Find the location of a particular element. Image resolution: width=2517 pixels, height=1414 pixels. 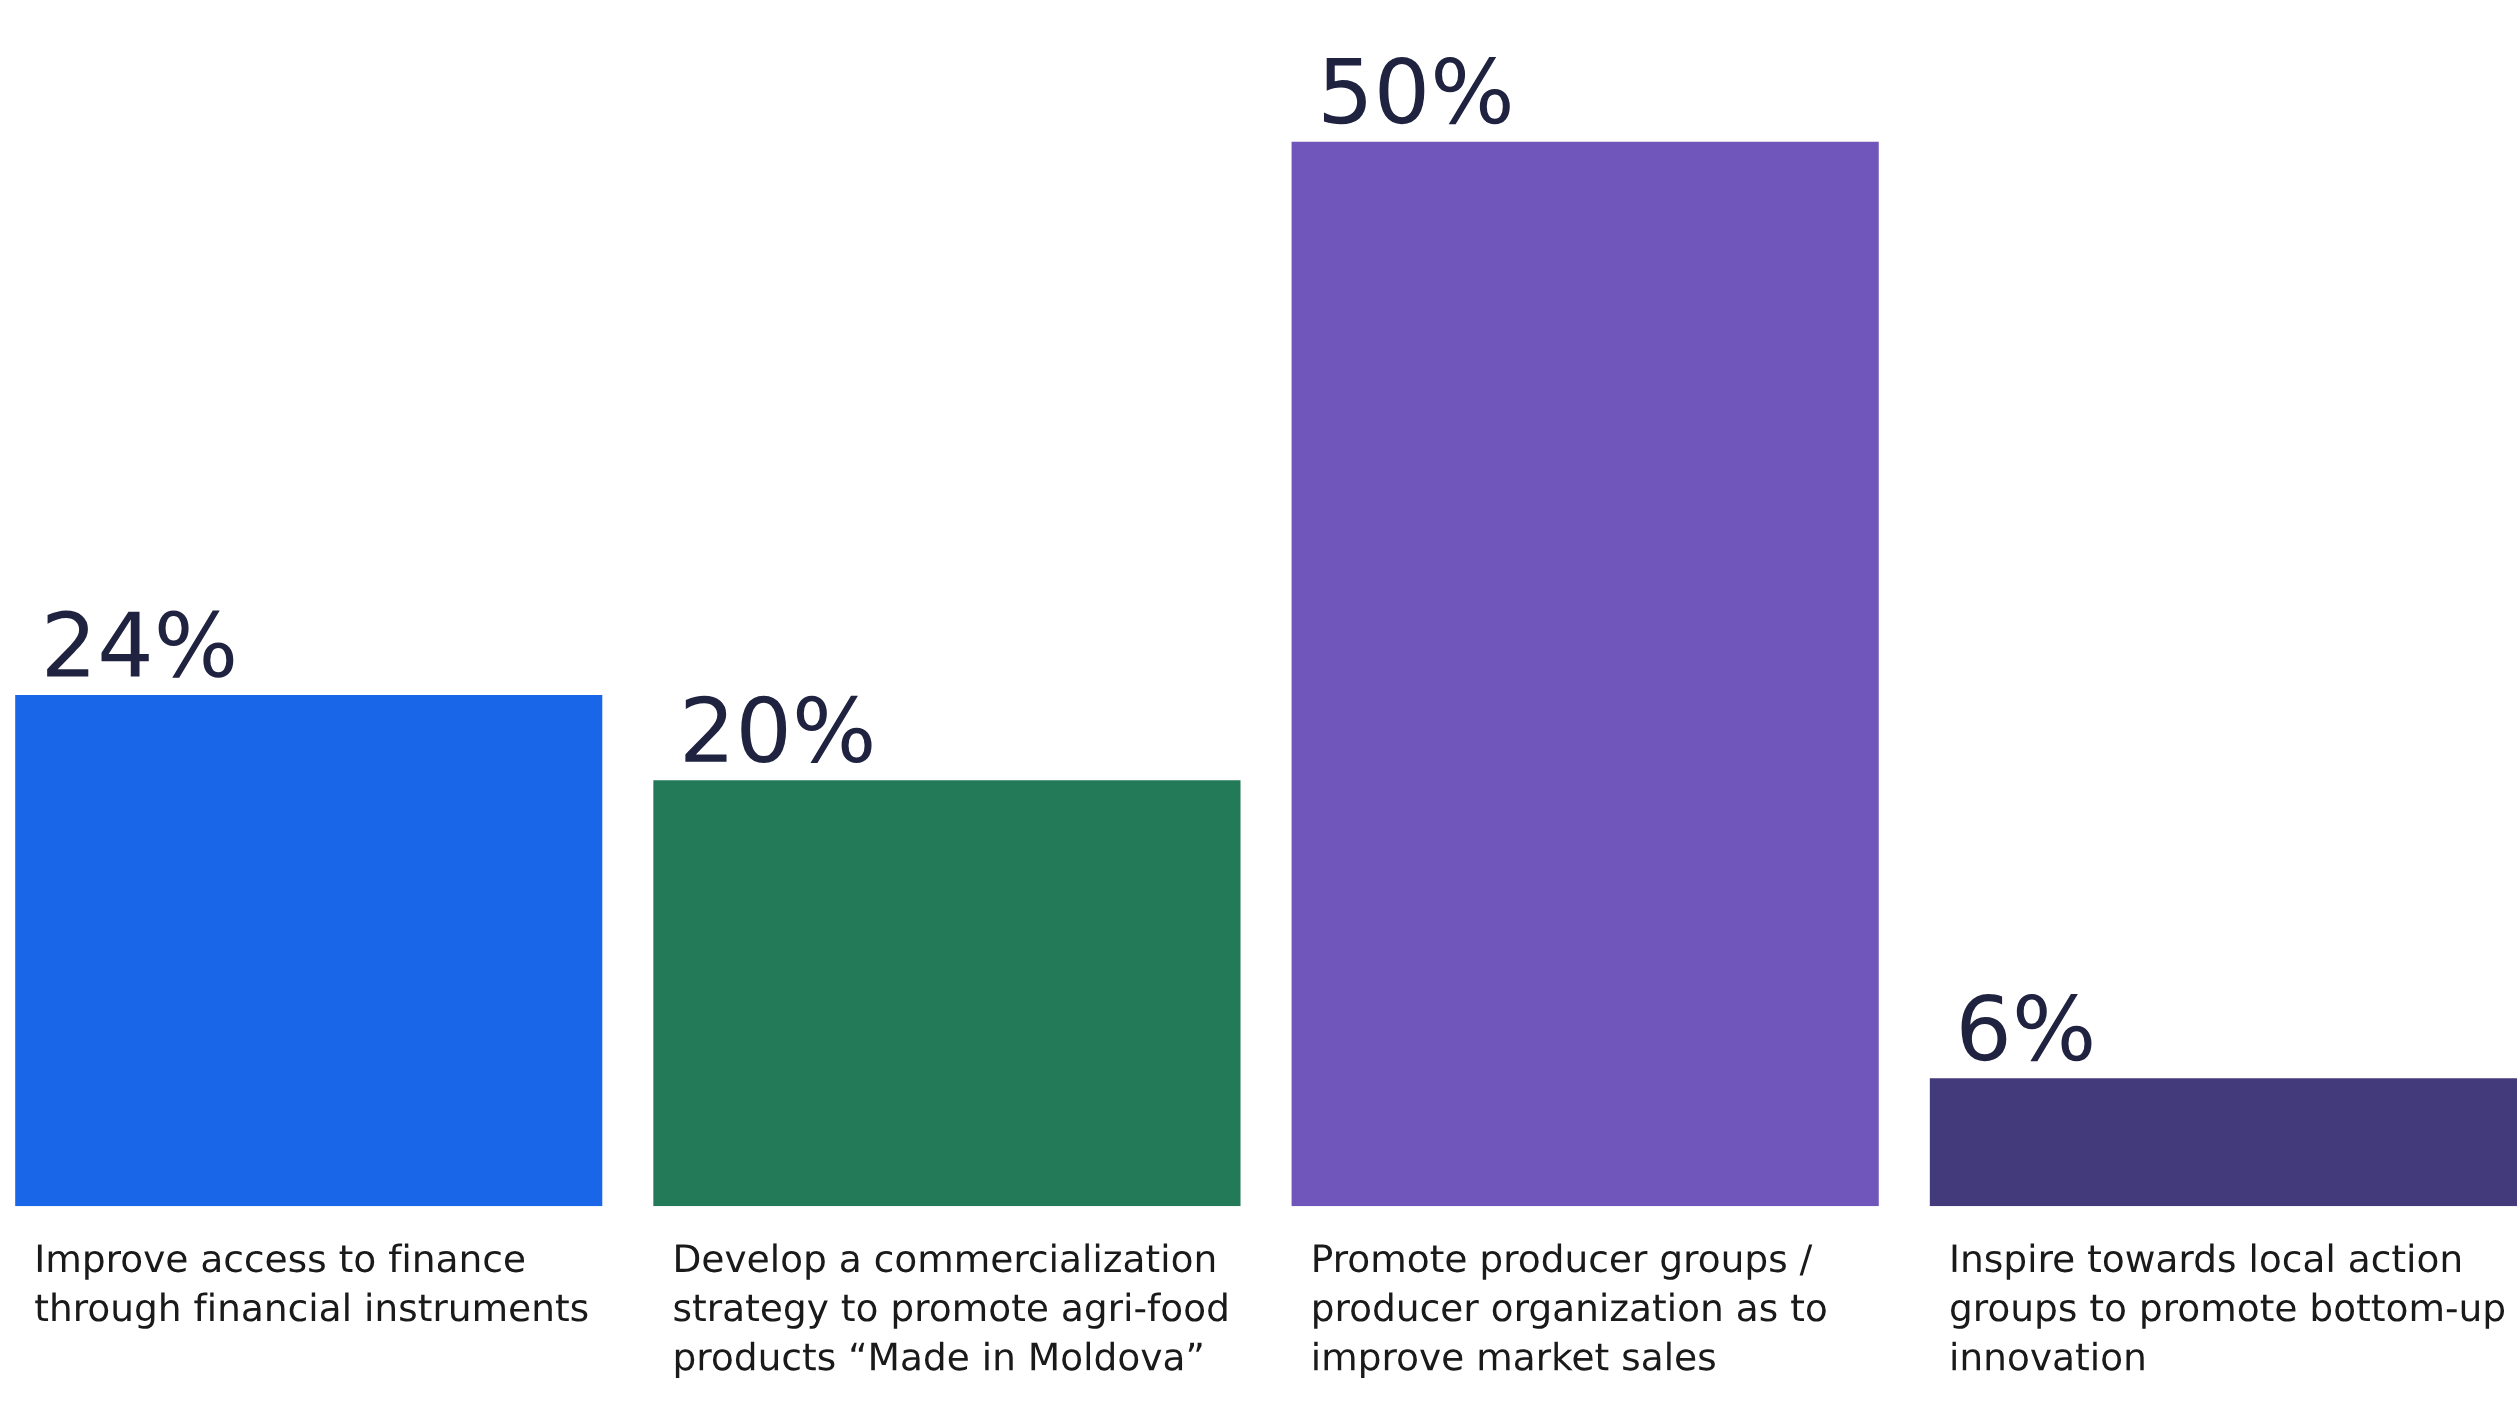

x-tick-label: Develop a commercialization strategy to promote agri-food products “Made in Moldova” is located at coordinates (950, 1310).